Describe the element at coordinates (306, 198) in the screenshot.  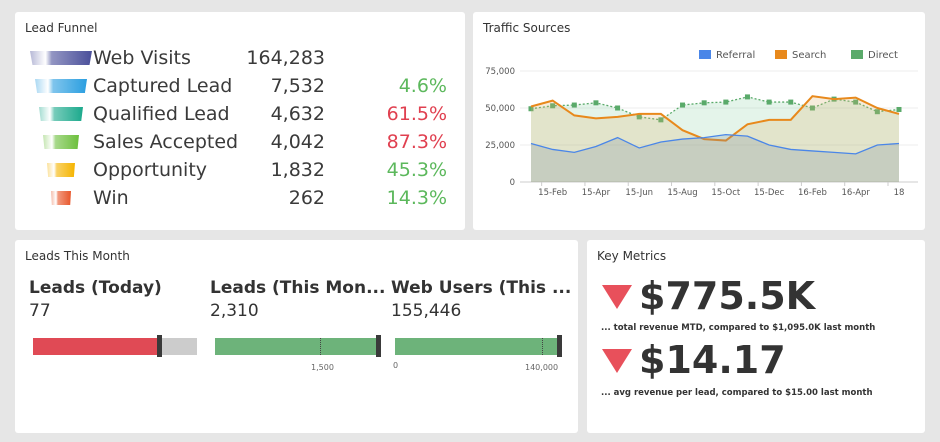
I see `funnel-stage-value: 262` at that location.